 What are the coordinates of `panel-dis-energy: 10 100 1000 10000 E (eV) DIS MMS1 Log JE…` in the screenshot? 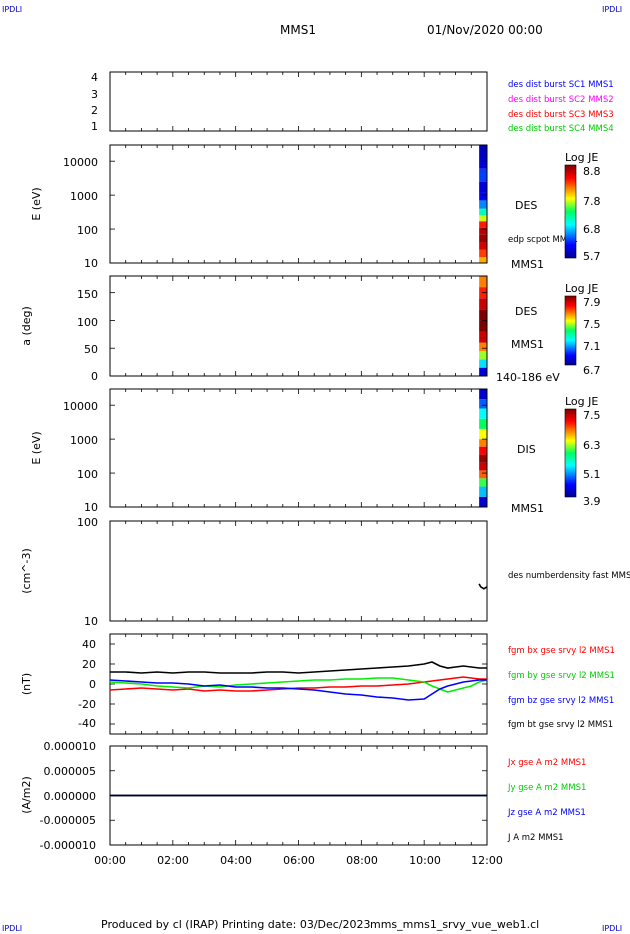 It's located at (315, 451).